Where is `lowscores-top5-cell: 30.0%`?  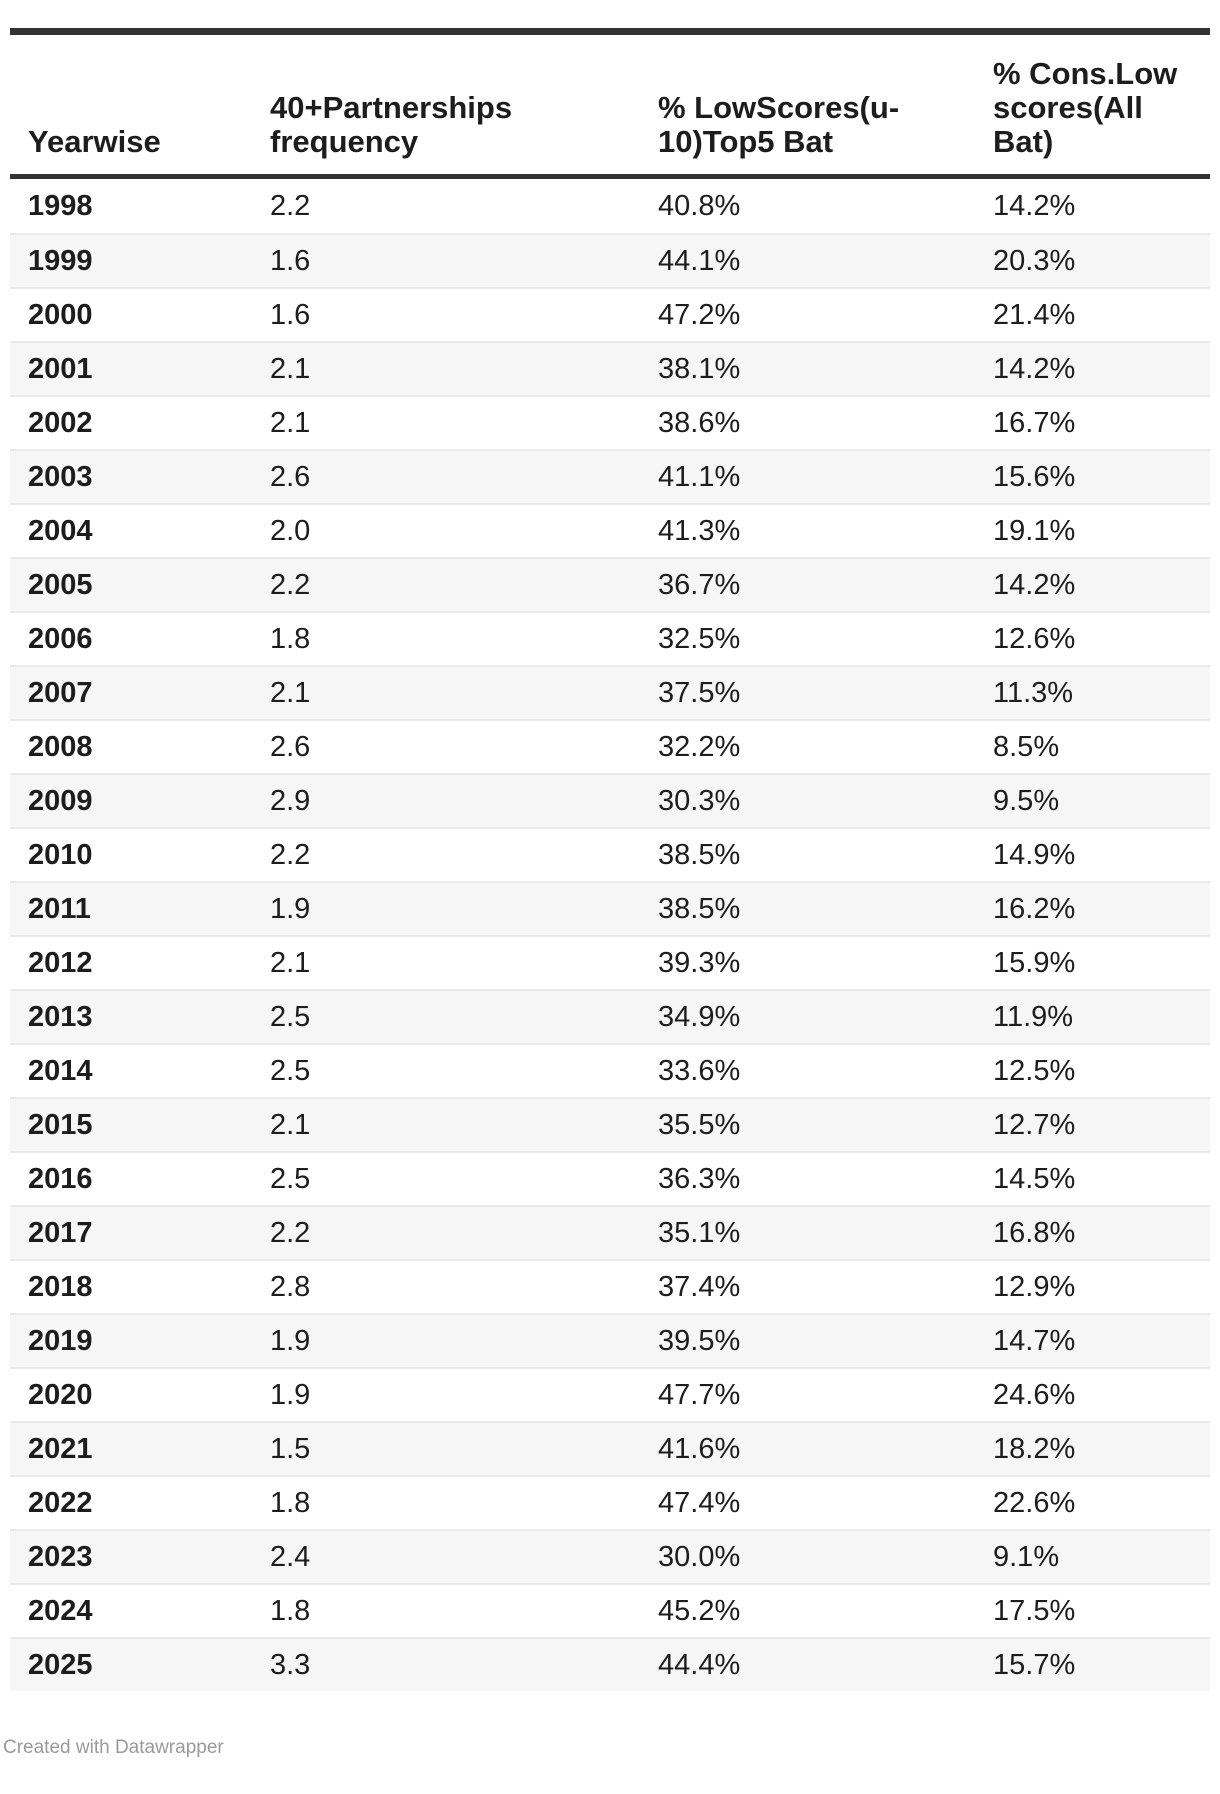 lowscores-top5-cell: 30.0% is located at coordinates (825, 1556).